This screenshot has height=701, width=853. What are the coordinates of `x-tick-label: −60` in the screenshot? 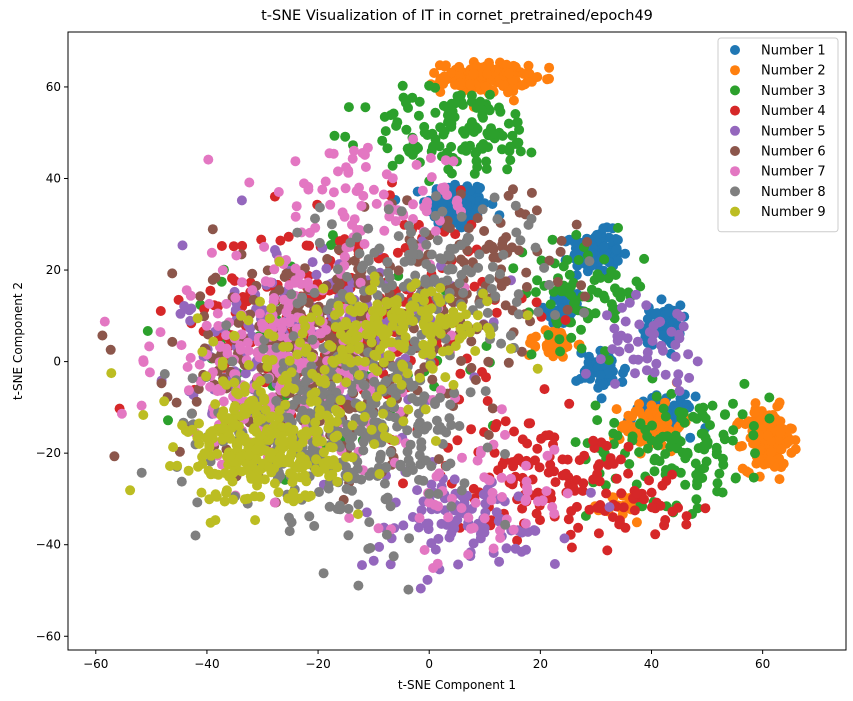 It's located at (95, 664).